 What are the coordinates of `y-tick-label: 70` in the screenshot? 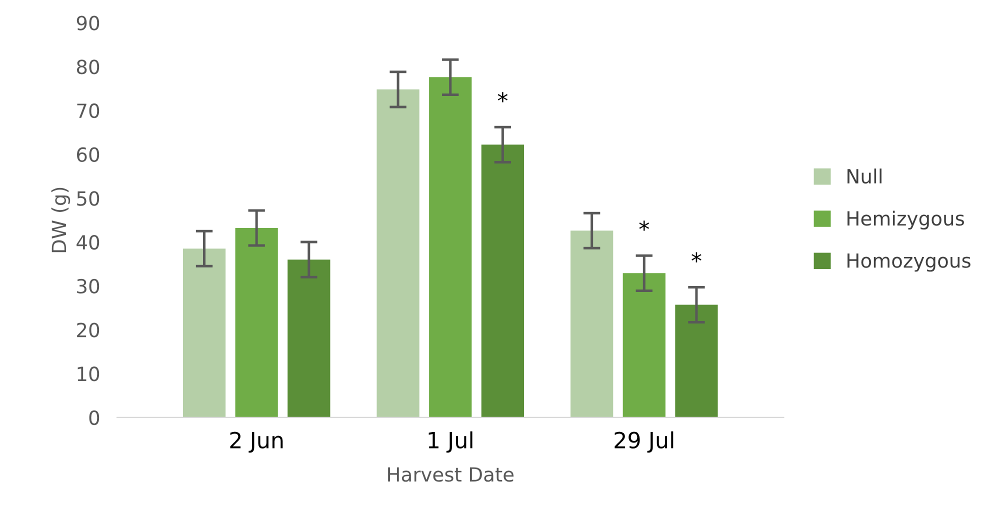 It's located at (88, 110).